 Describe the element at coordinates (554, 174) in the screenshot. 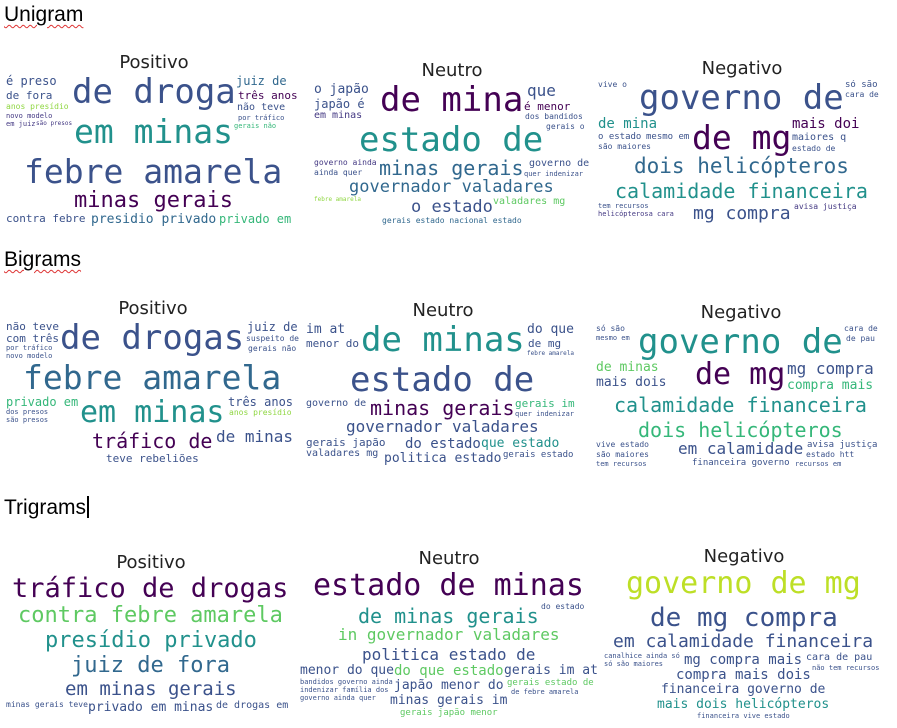

I see `wordcloud-word: quer indenizar` at that location.